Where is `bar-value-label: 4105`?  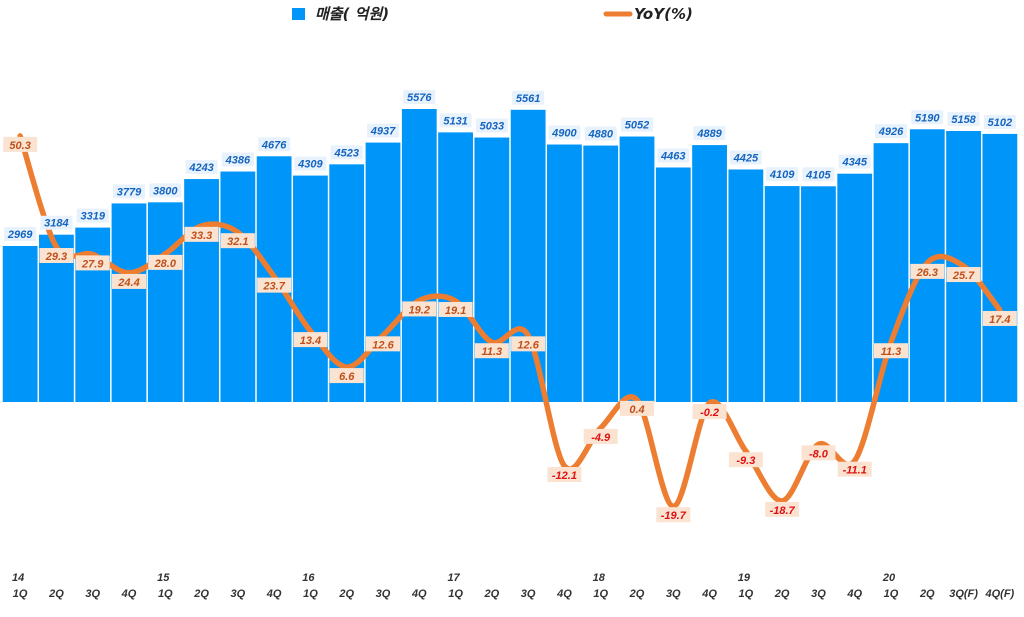 bar-value-label: 4105 is located at coordinates (818, 175).